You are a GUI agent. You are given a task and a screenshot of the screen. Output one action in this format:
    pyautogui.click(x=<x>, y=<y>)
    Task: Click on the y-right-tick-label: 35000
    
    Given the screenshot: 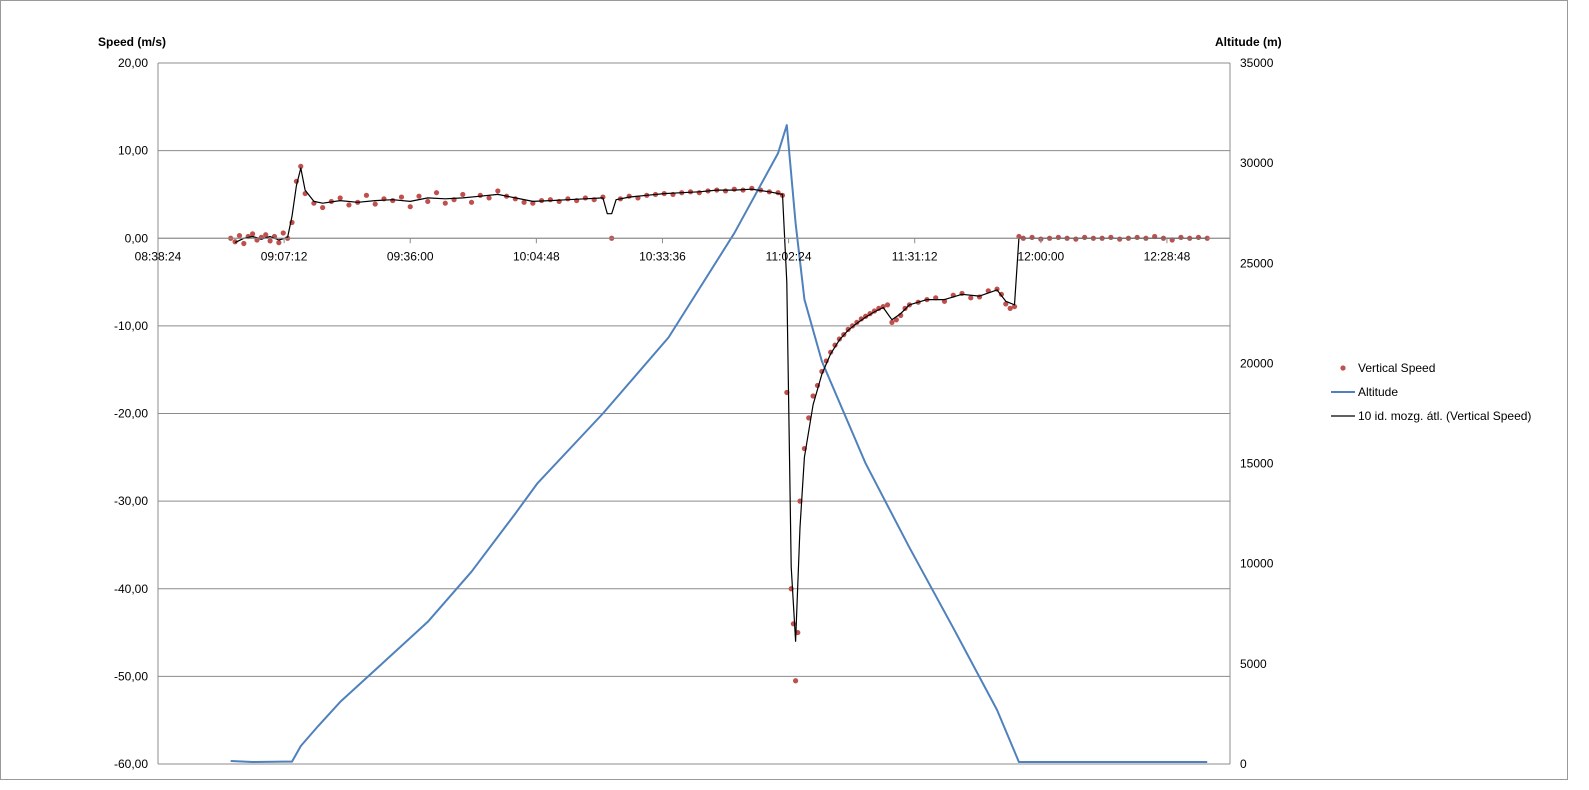 What is the action you would take?
    pyautogui.click(x=1257, y=63)
    